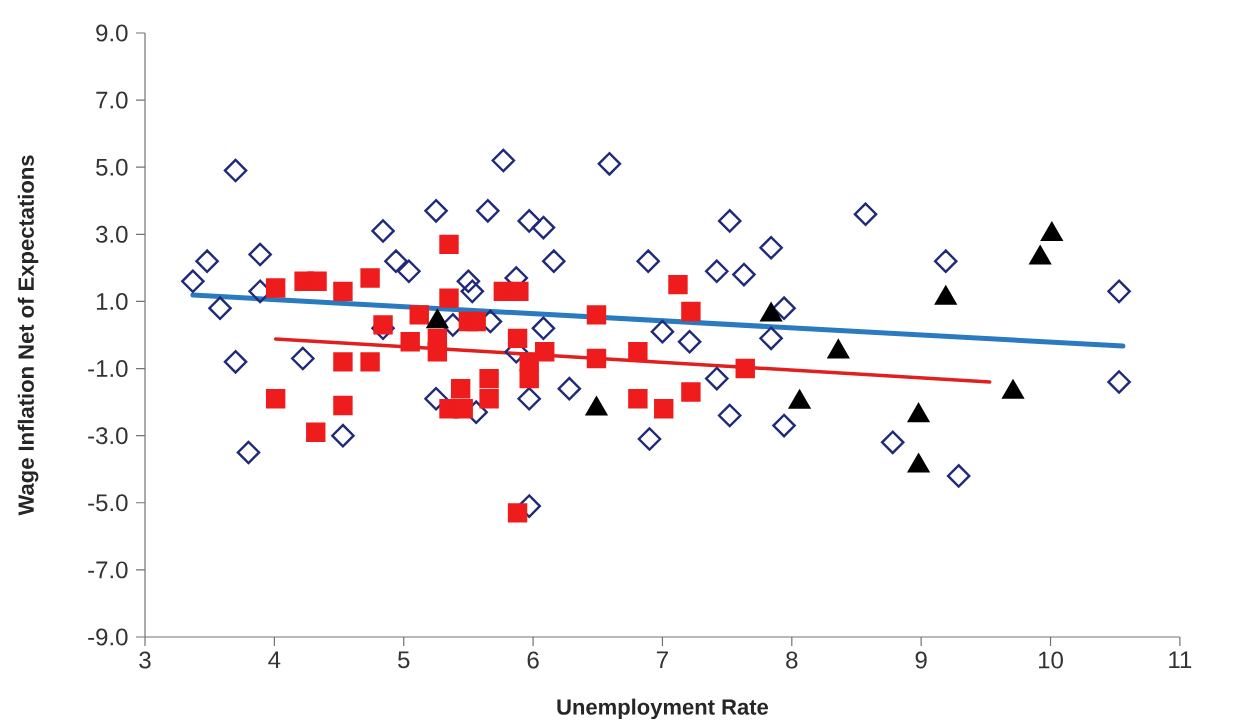 The width and height of the screenshot is (1236, 725). Describe the element at coordinates (533, 660) in the screenshot. I see `x-tick-label: 6` at that location.